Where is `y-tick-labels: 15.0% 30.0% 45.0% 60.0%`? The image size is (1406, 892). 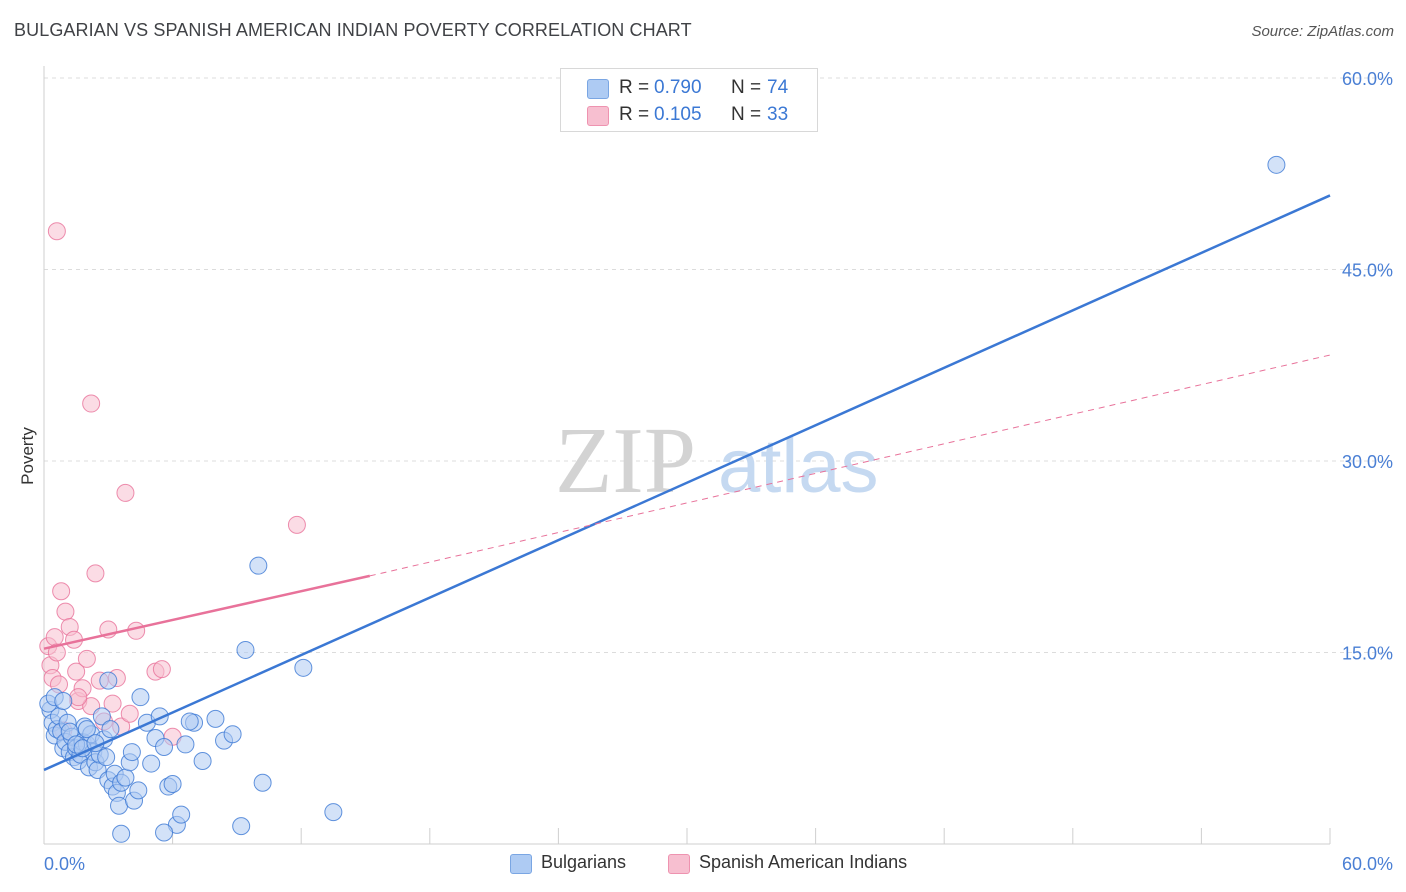 y-tick-labels: 15.0% 30.0% 45.0% 60.0% is located at coordinates (1367, 366).